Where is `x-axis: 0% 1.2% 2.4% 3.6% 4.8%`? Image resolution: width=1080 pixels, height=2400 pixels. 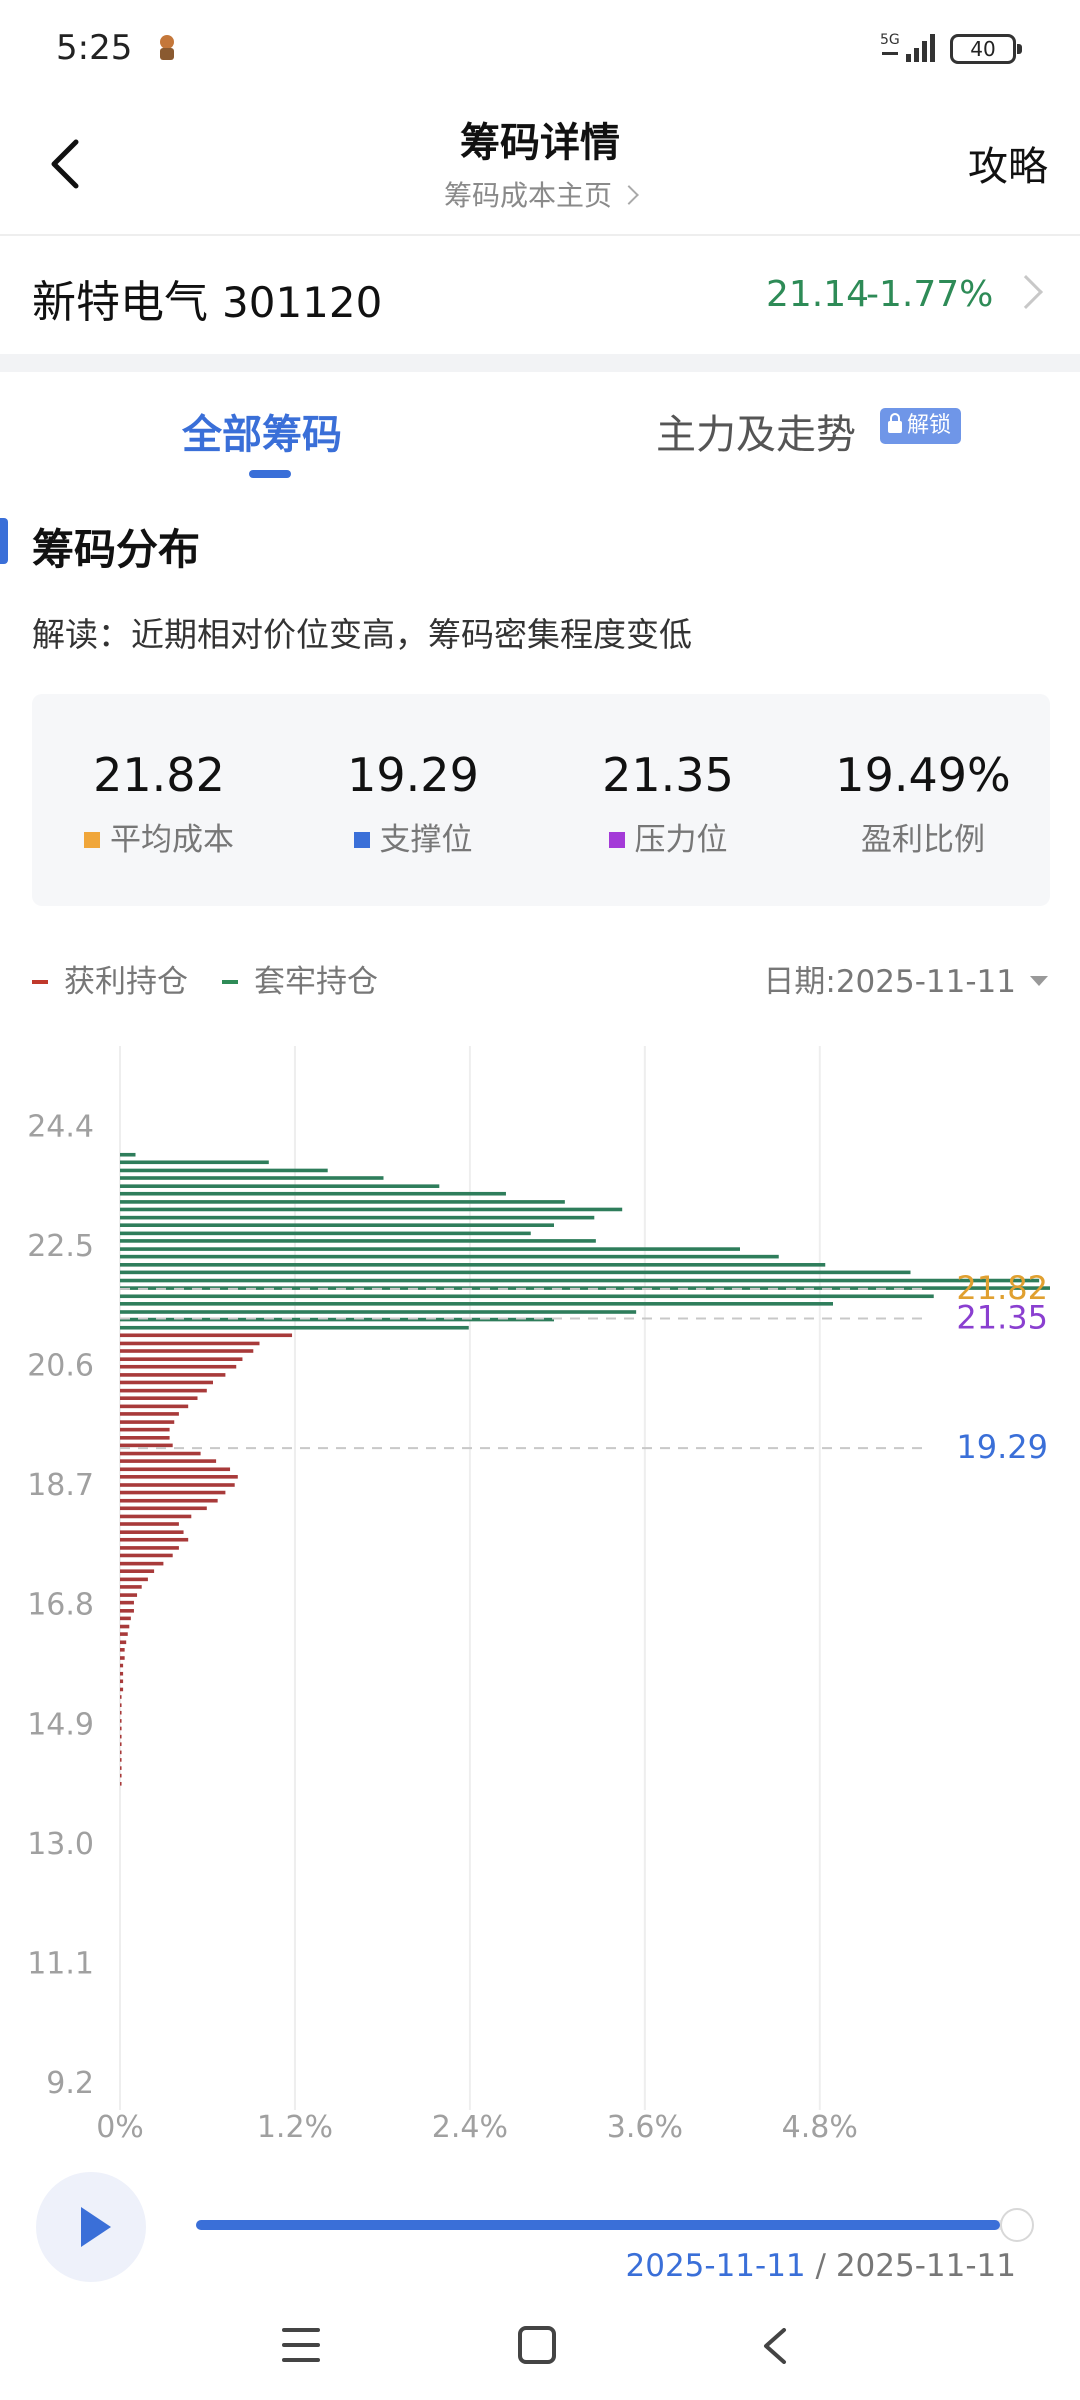 x-axis: 0% 1.2% 2.4% 3.6% 4.8% is located at coordinates (477, 2127).